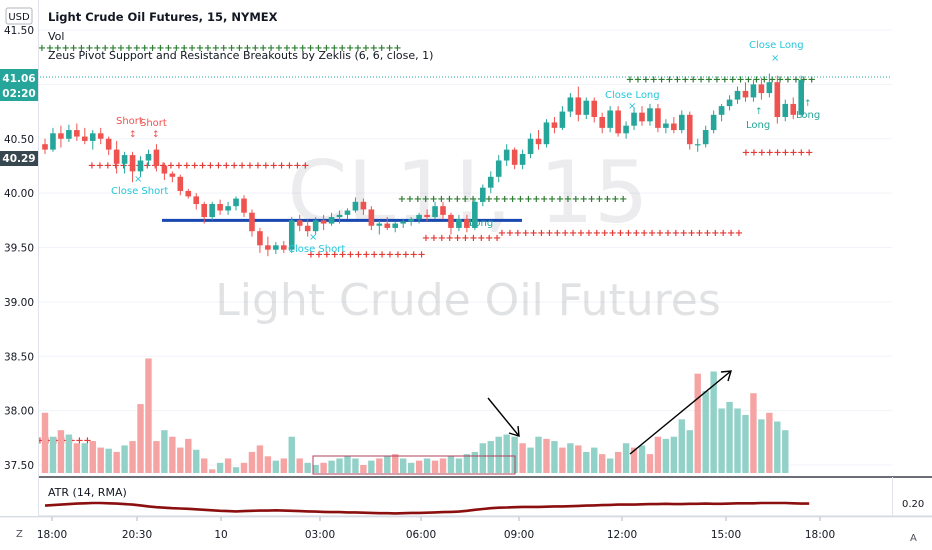  I want to click on atr-label: ATR (14, RMA), so click(87, 492).